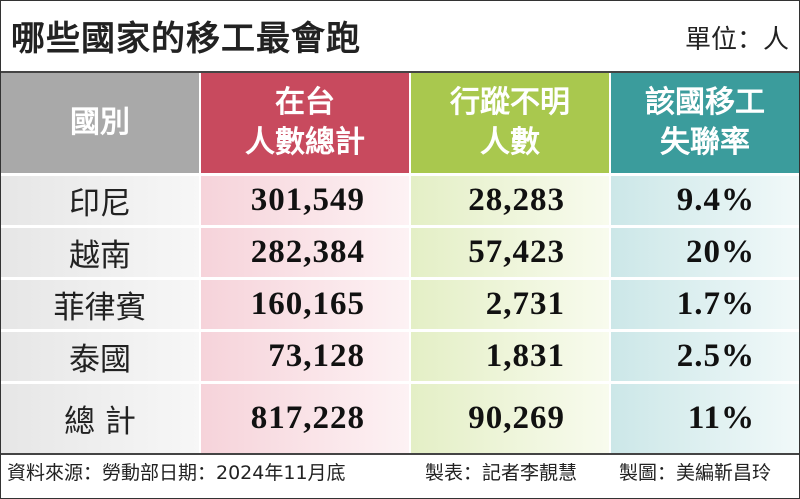 This screenshot has height=499, width=800. I want to click on column-header: 國別, so click(101, 123).